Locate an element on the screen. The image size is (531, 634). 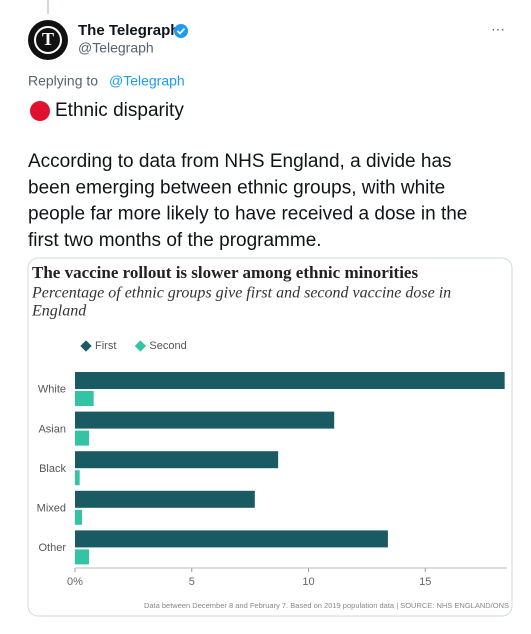
verified-badge is located at coordinates (181, 31).